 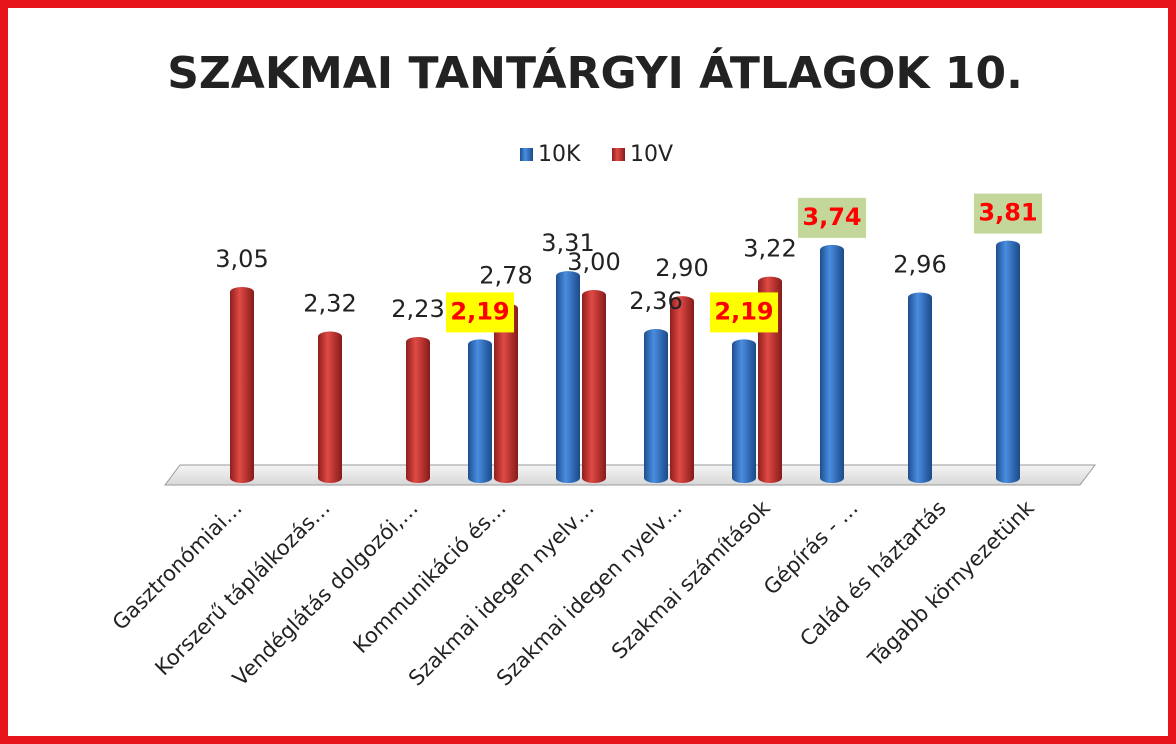 What do you see at coordinates (595, 72) in the screenshot?
I see `chart-title: SZAKMAI TANTÁRGYI ÁTLAGOK 10.` at bounding box center [595, 72].